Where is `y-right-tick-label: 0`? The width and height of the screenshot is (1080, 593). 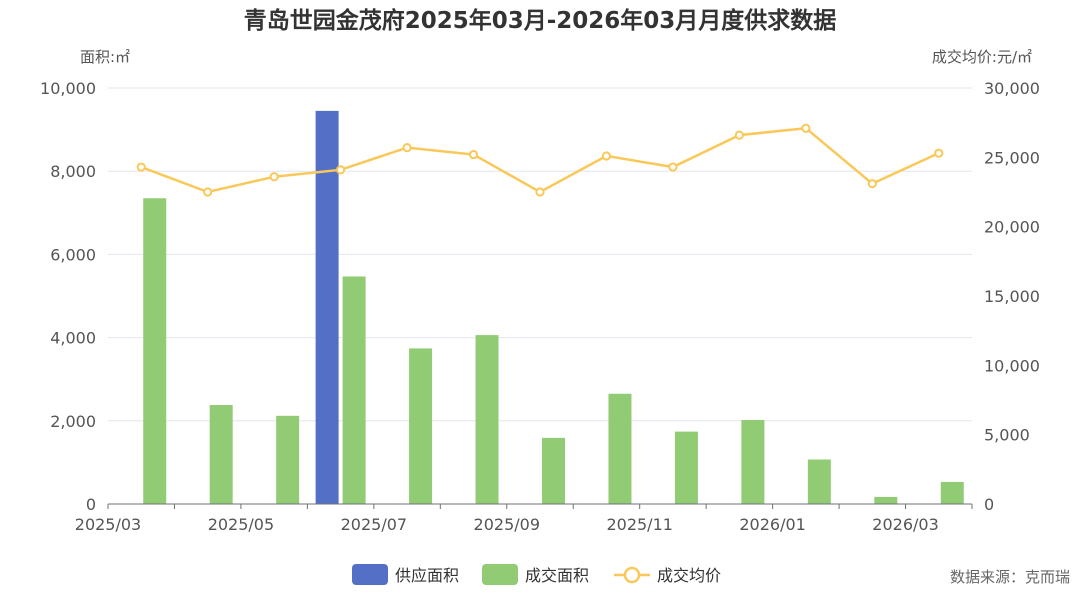
y-right-tick-label: 0 is located at coordinates (989, 504).